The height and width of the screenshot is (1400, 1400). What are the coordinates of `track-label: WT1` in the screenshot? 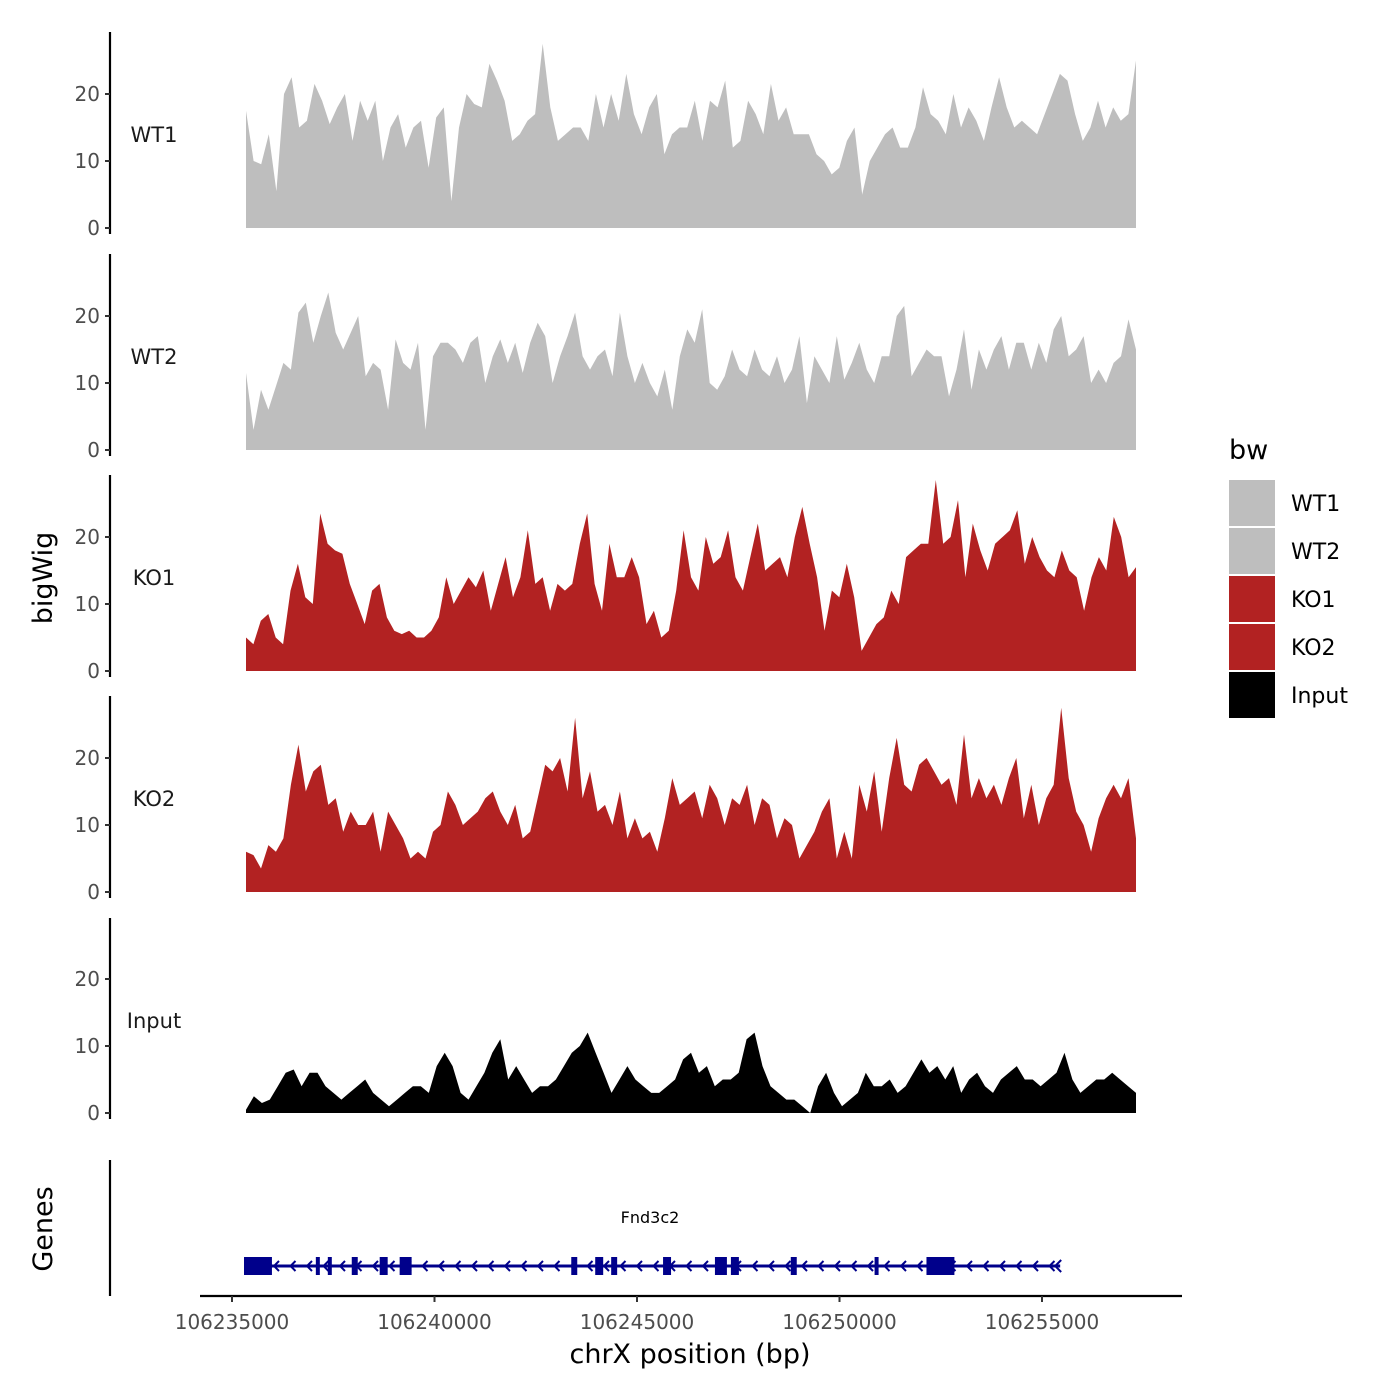 It's located at (154, 135).